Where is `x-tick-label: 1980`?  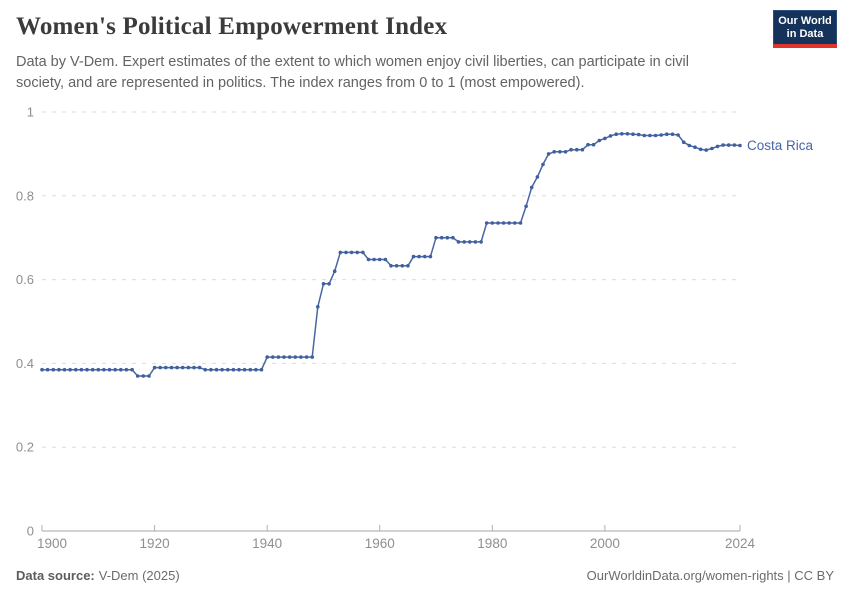
x-tick-label: 1980 is located at coordinates (492, 543).